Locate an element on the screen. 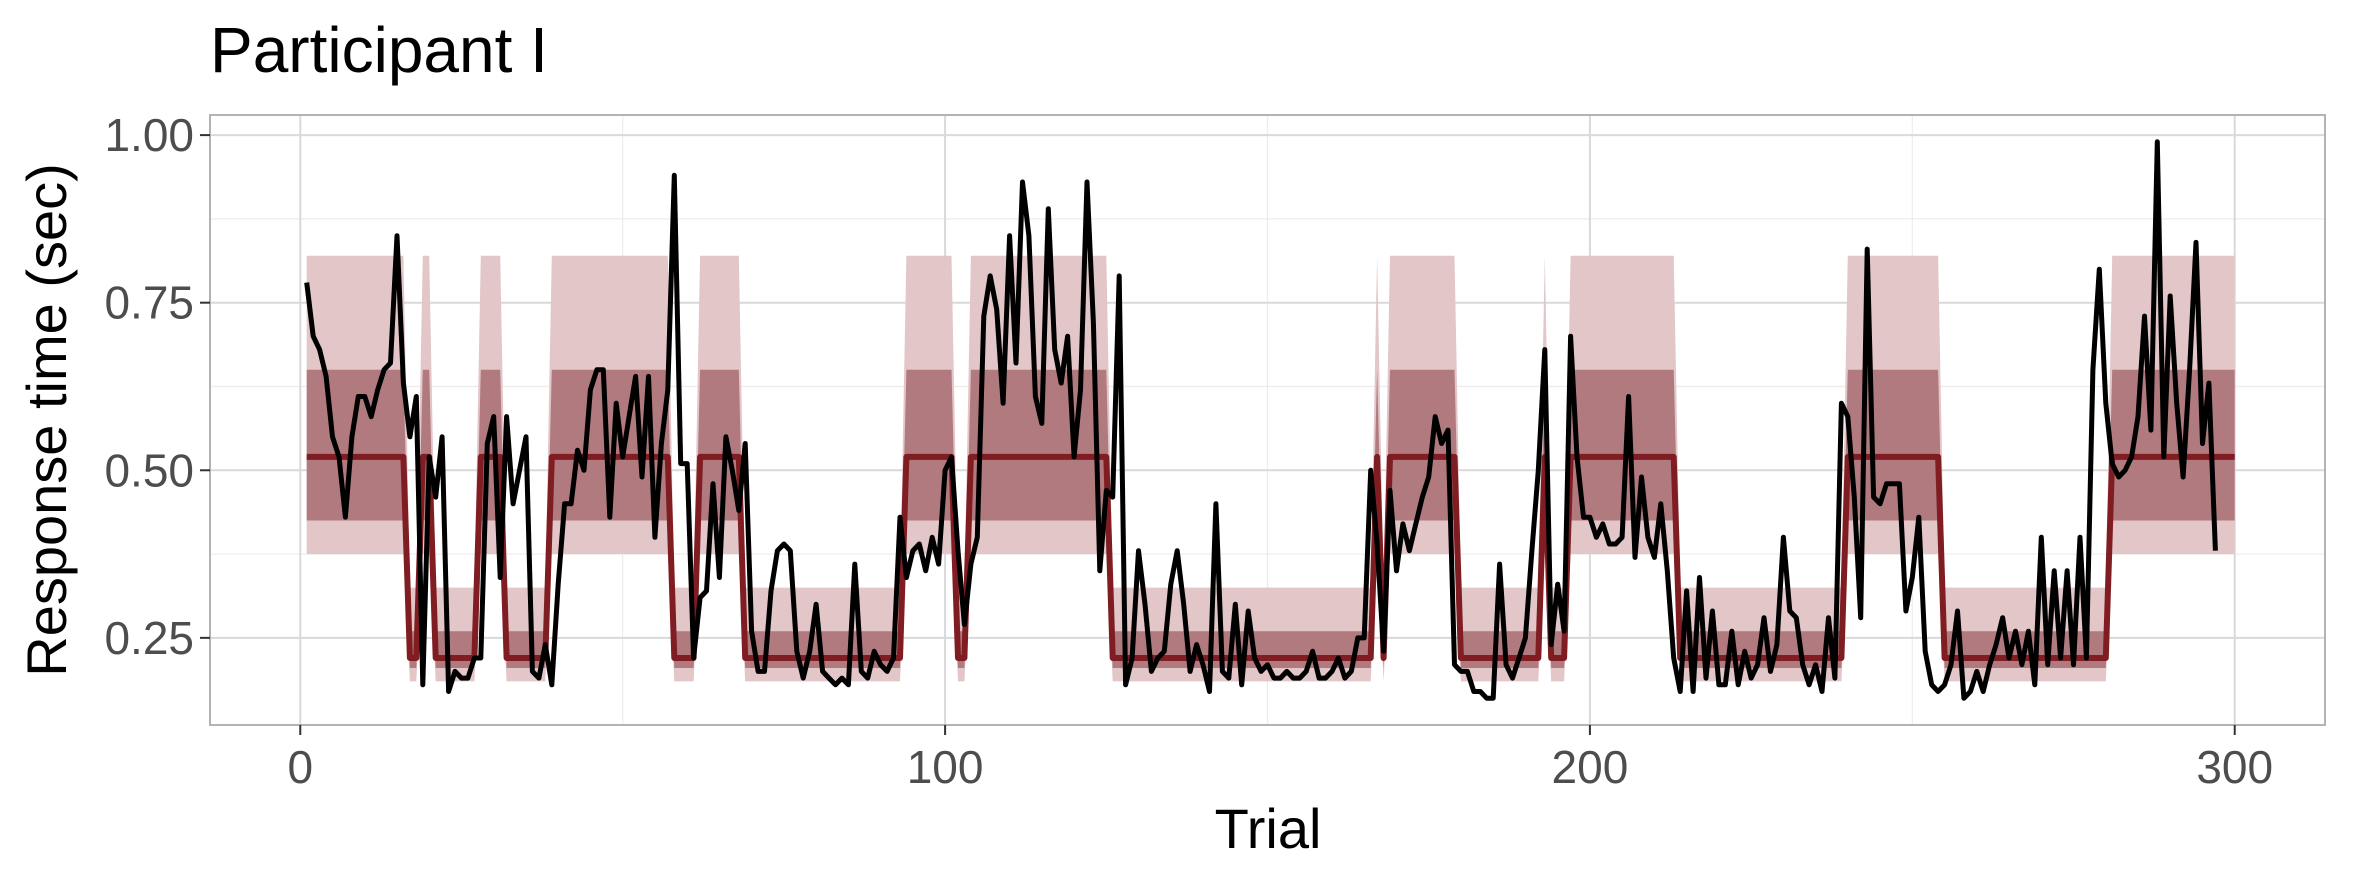 The image size is (2362, 885). y-tick-label: 0.75 is located at coordinates (149, 303).